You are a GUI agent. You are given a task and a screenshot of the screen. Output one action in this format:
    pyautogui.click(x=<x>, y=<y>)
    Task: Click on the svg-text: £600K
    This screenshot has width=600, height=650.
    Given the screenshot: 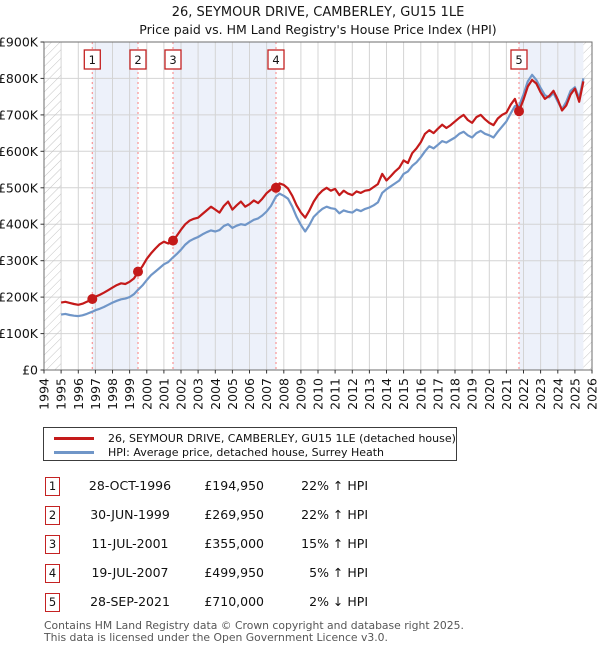 What is the action you would take?
    pyautogui.click(x=19, y=151)
    